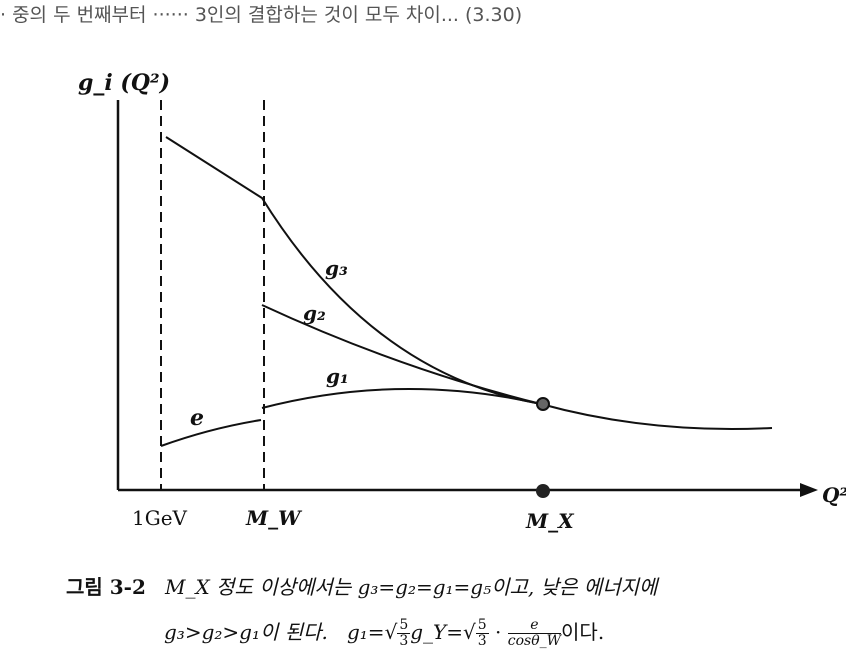 The image size is (846, 660). Describe the element at coordinates (534, 633) in the screenshot. I see `caption-frac-3: e cosθ_W` at that location.